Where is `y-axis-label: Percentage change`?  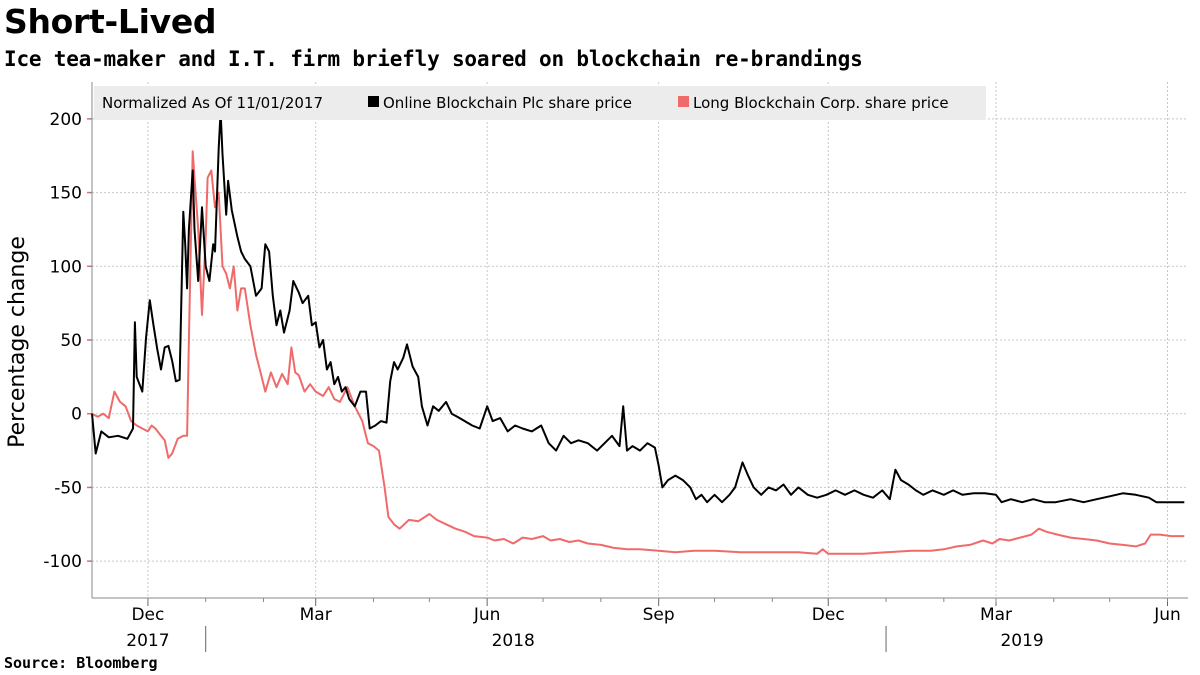
y-axis-label: Percentage change is located at coordinates (17, 342).